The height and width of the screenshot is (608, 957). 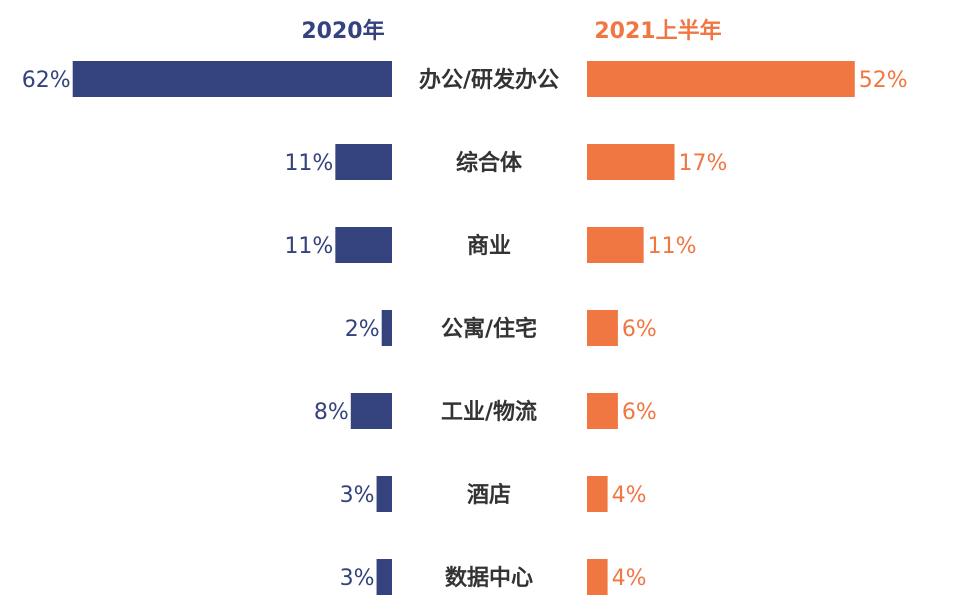 I want to click on category-label-6: 数据中心, so click(x=489, y=578).